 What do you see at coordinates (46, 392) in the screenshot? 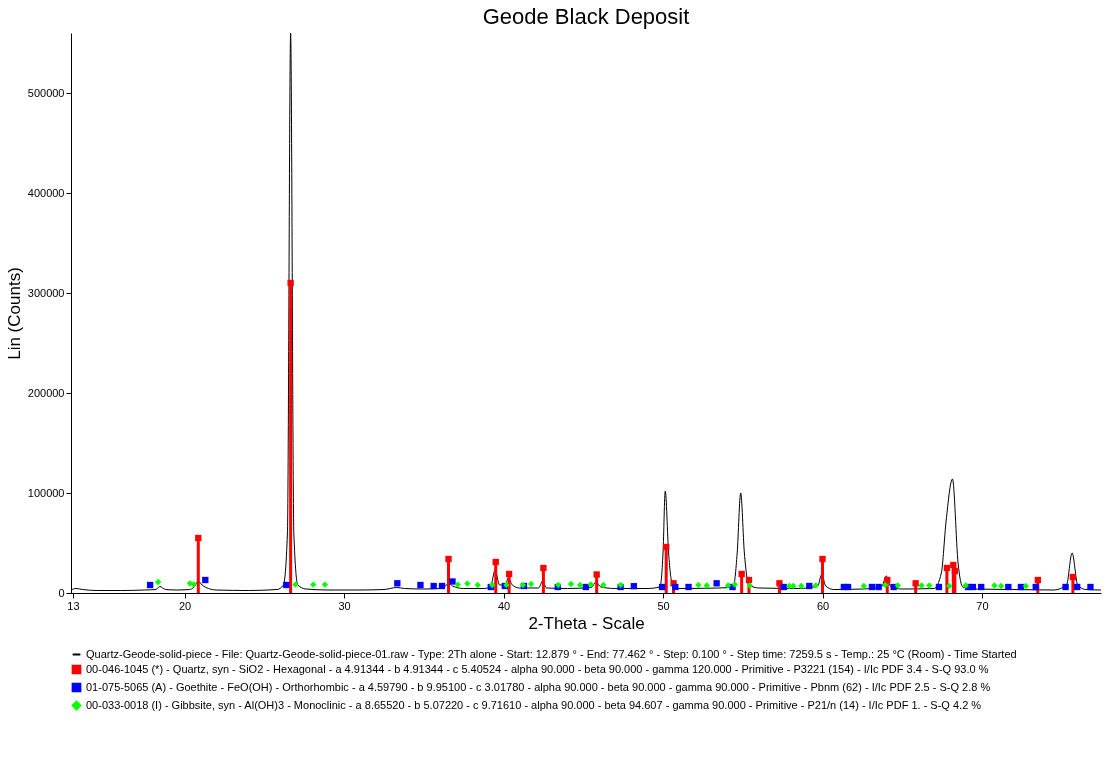
I see `y-tick-label: 200000` at bounding box center [46, 392].